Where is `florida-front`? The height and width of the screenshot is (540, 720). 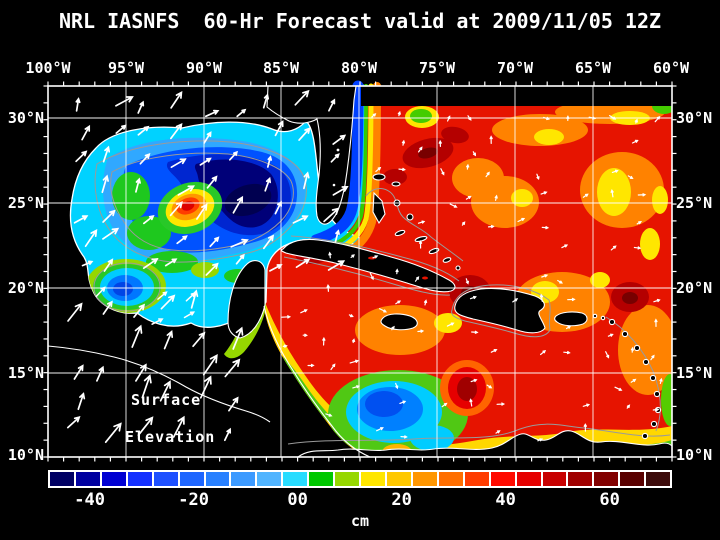 florida-front is located at coordinates (345, 171).